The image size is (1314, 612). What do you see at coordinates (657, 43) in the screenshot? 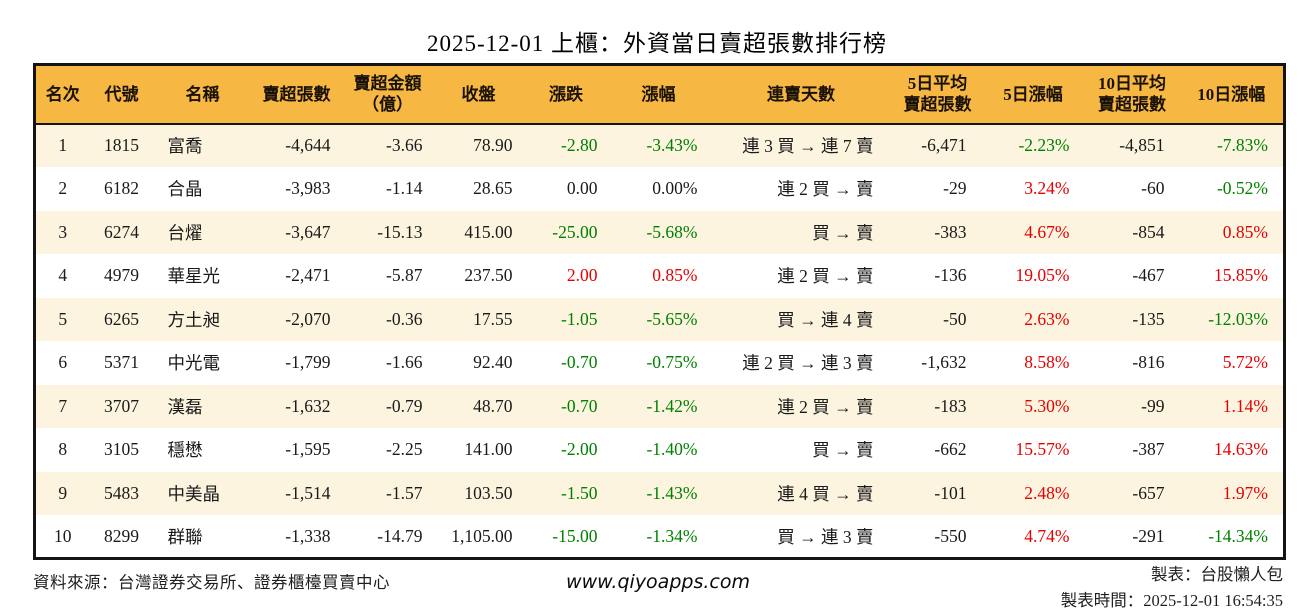
I see `page-title: 2025-12-01 上櫃：外資當日賣超張數排行榜` at bounding box center [657, 43].